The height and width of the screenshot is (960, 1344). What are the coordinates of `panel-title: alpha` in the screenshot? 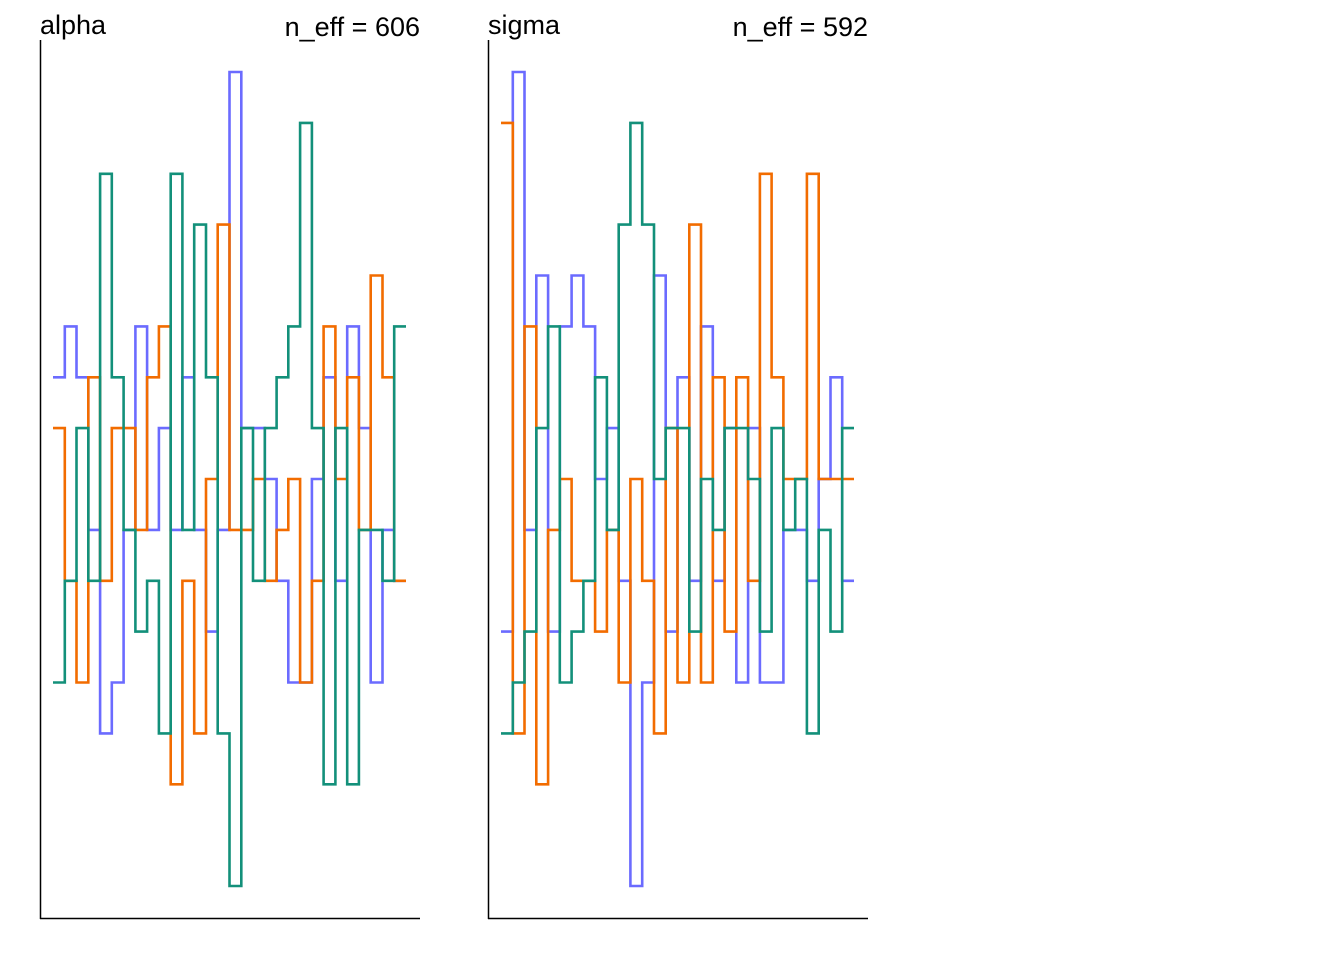 It's located at (73, 25).